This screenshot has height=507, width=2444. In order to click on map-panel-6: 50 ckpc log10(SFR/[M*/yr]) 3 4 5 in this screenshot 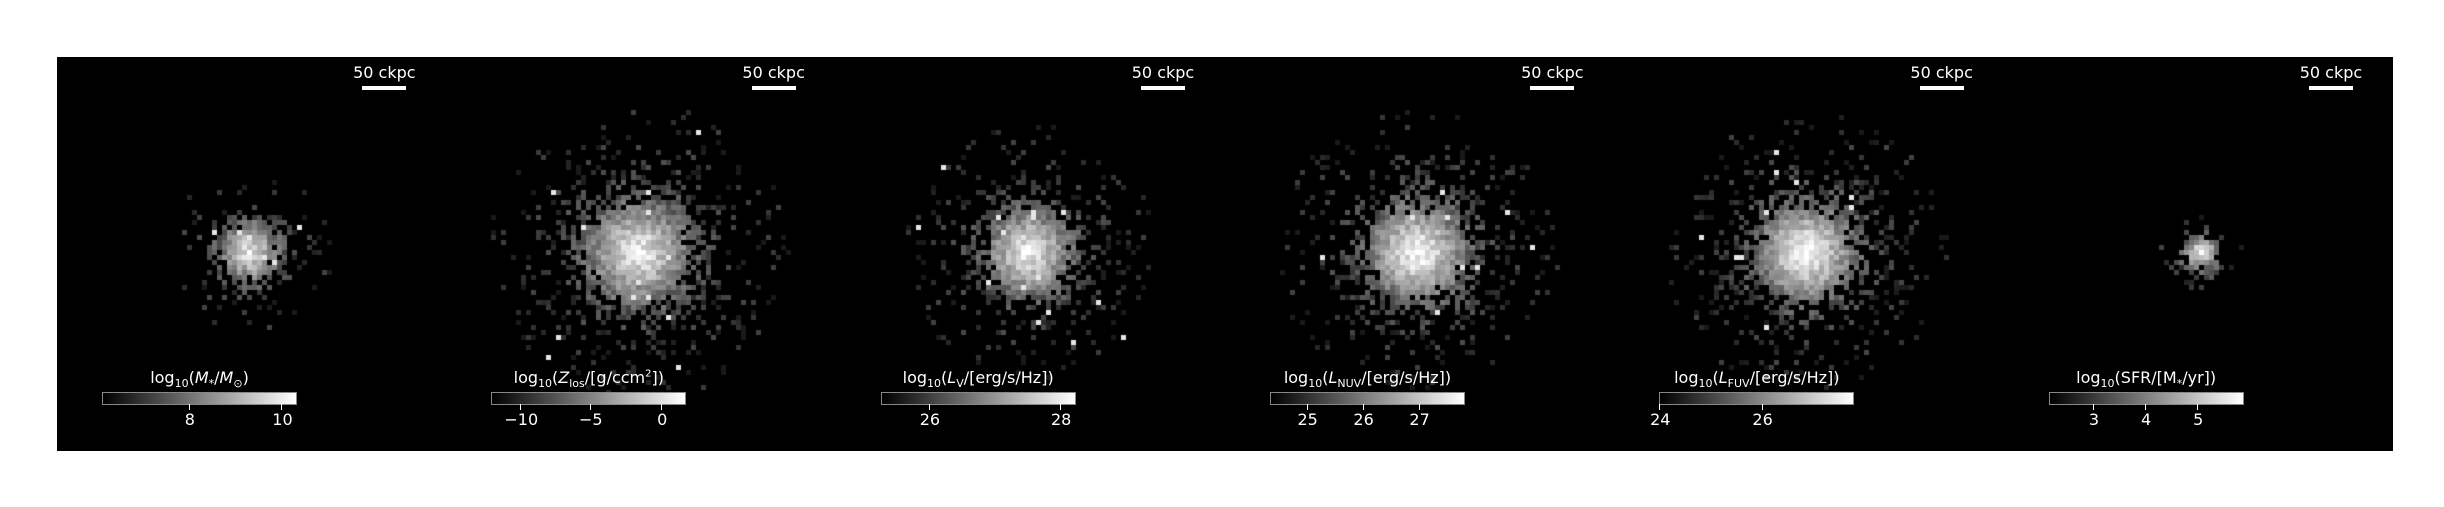, I will do `click(2198, 254)`.